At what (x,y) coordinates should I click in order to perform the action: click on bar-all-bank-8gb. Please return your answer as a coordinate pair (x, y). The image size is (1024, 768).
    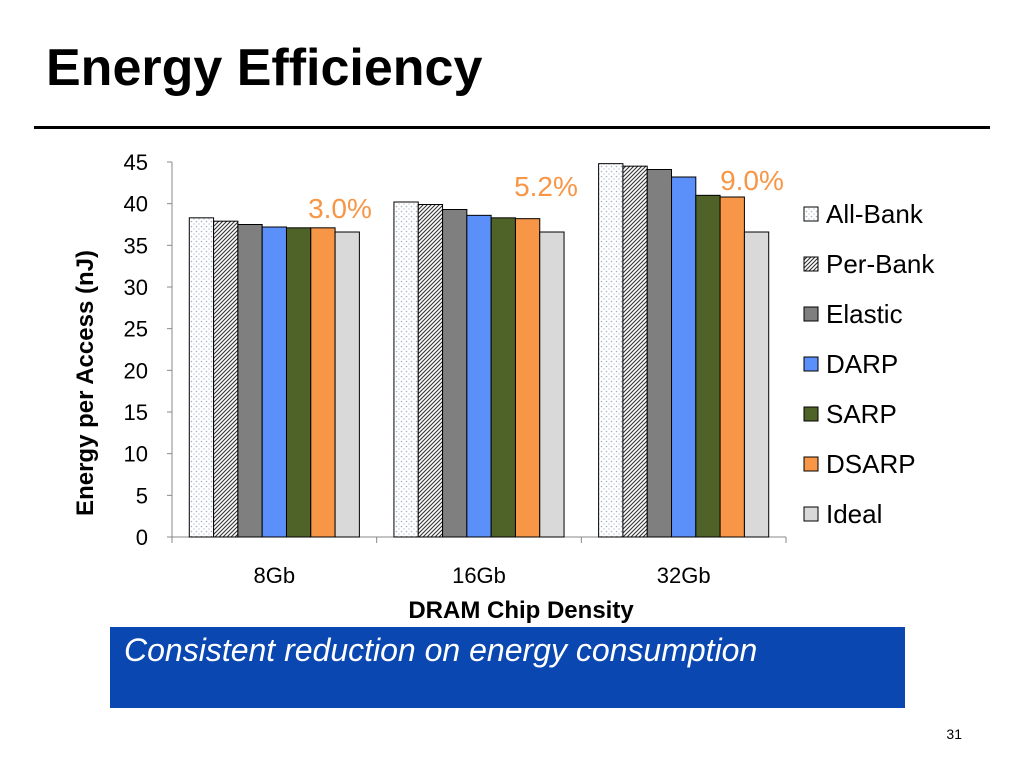
    Looking at the image, I should click on (201, 377).